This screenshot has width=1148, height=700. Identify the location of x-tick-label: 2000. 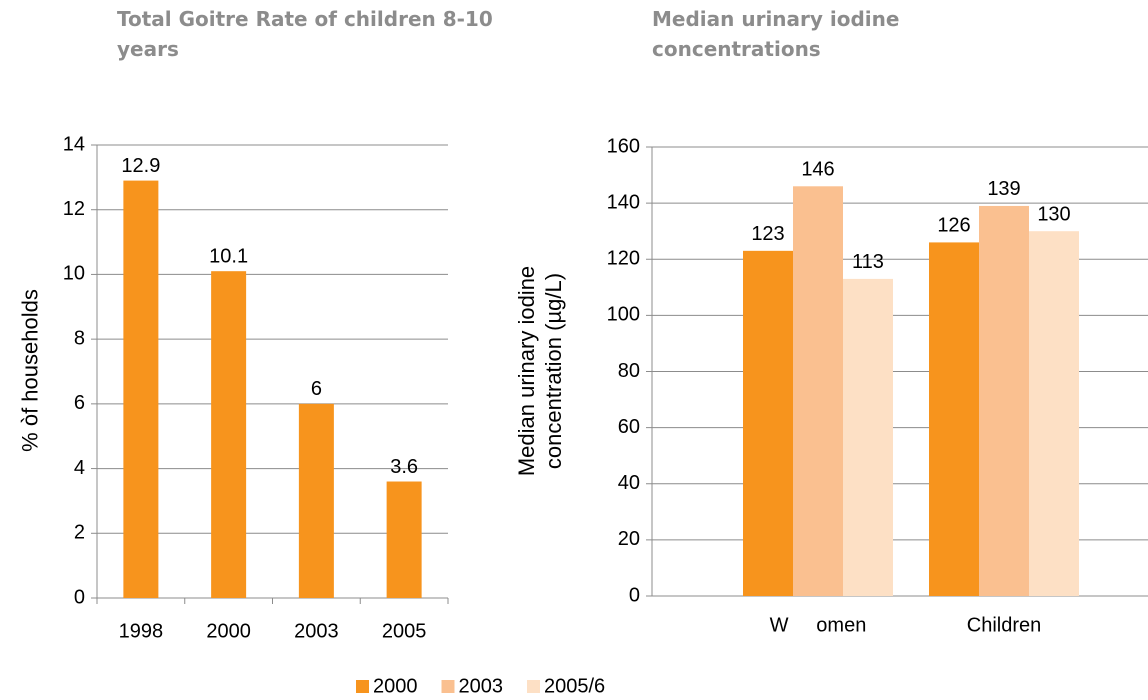
(228, 631).